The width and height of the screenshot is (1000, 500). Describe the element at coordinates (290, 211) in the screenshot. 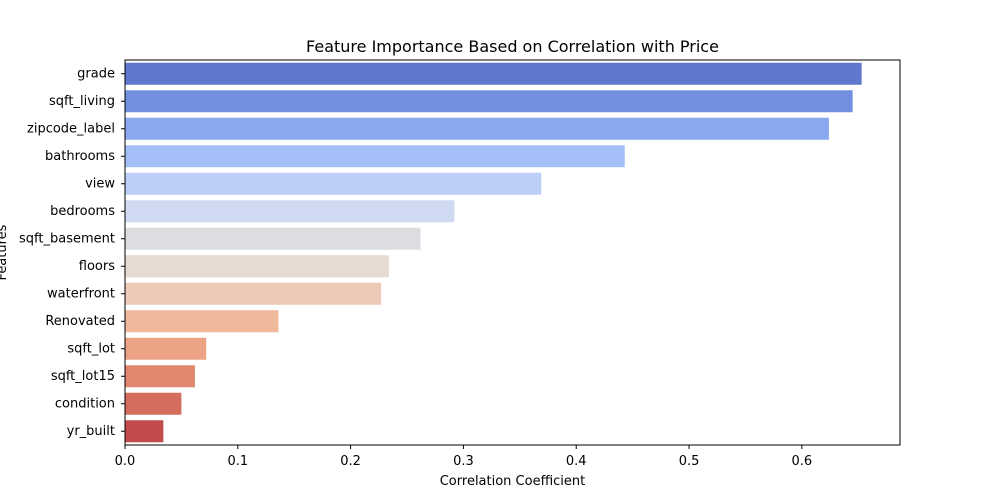

I see `bar-bedrooms` at that location.